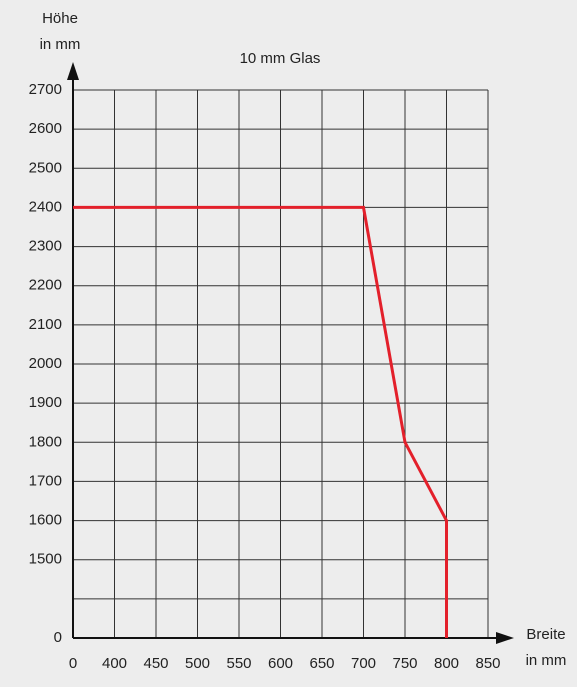 The width and height of the screenshot is (577, 687). What do you see at coordinates (45, 402) in the screenshot?
I see `y-tick-label: 1900` at bounding box center [45, 402].